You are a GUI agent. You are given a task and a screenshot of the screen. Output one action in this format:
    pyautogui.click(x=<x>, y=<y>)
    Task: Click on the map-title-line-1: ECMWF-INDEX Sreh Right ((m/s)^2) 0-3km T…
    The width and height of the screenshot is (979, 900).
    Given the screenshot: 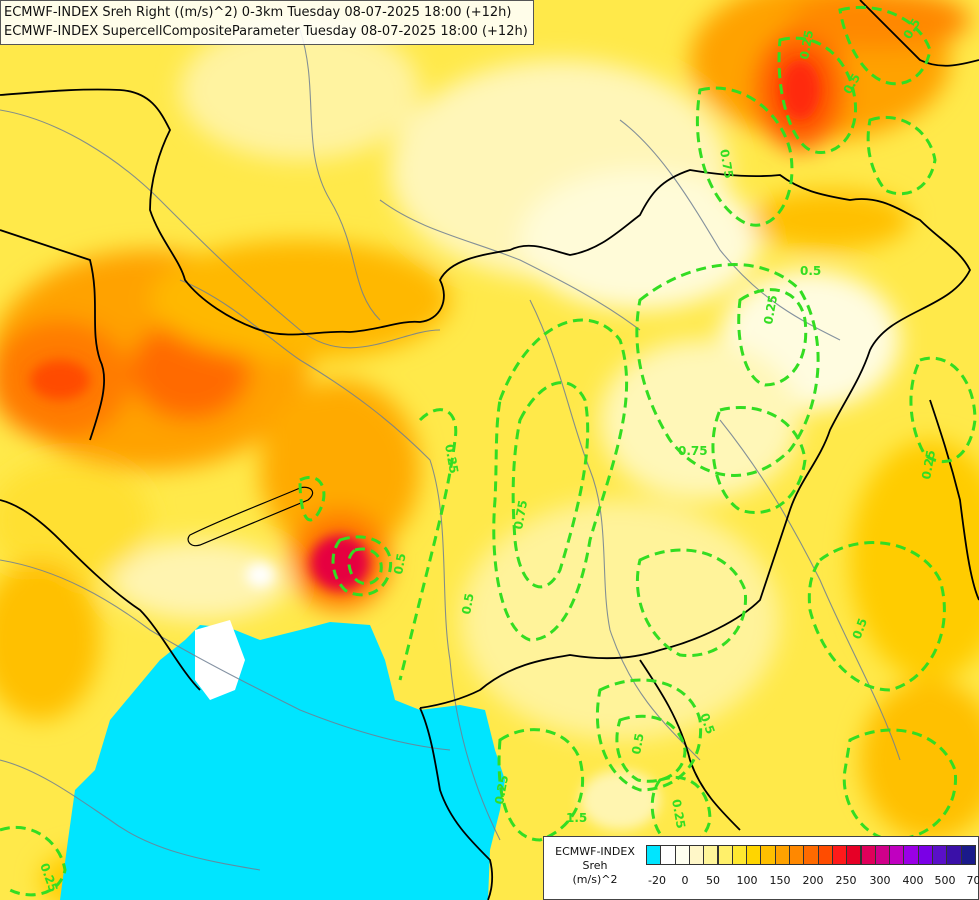 What is the action you would take?
    pyautogui.click(x=258, y=12)
    